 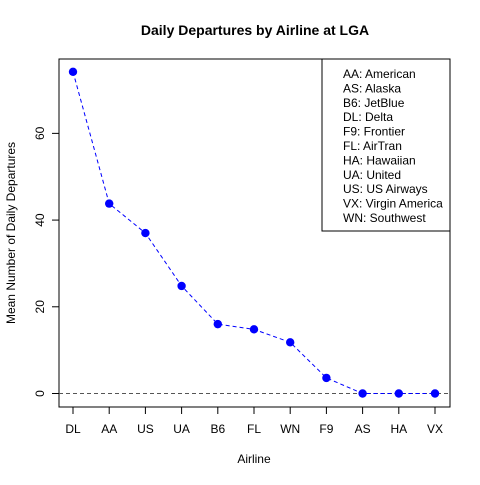 What do you see at coordinates (363, 429) in the screenshot?
I see `x-tick-label: AS` at bounding box center [363, 429].